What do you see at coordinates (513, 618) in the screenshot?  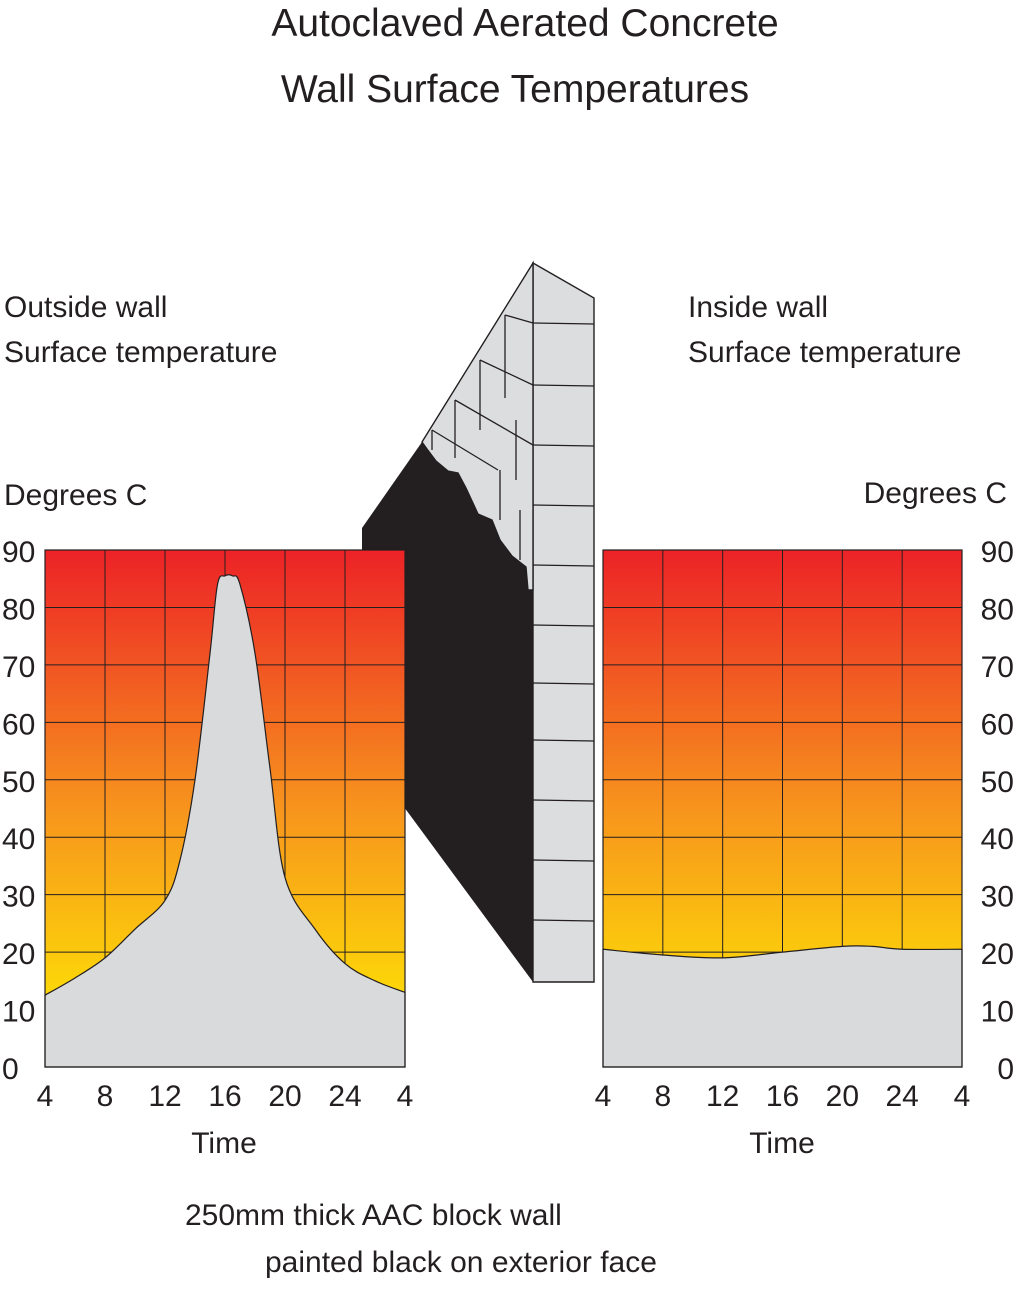 I see `wall-block-joints` at bounding box center [513, 618].